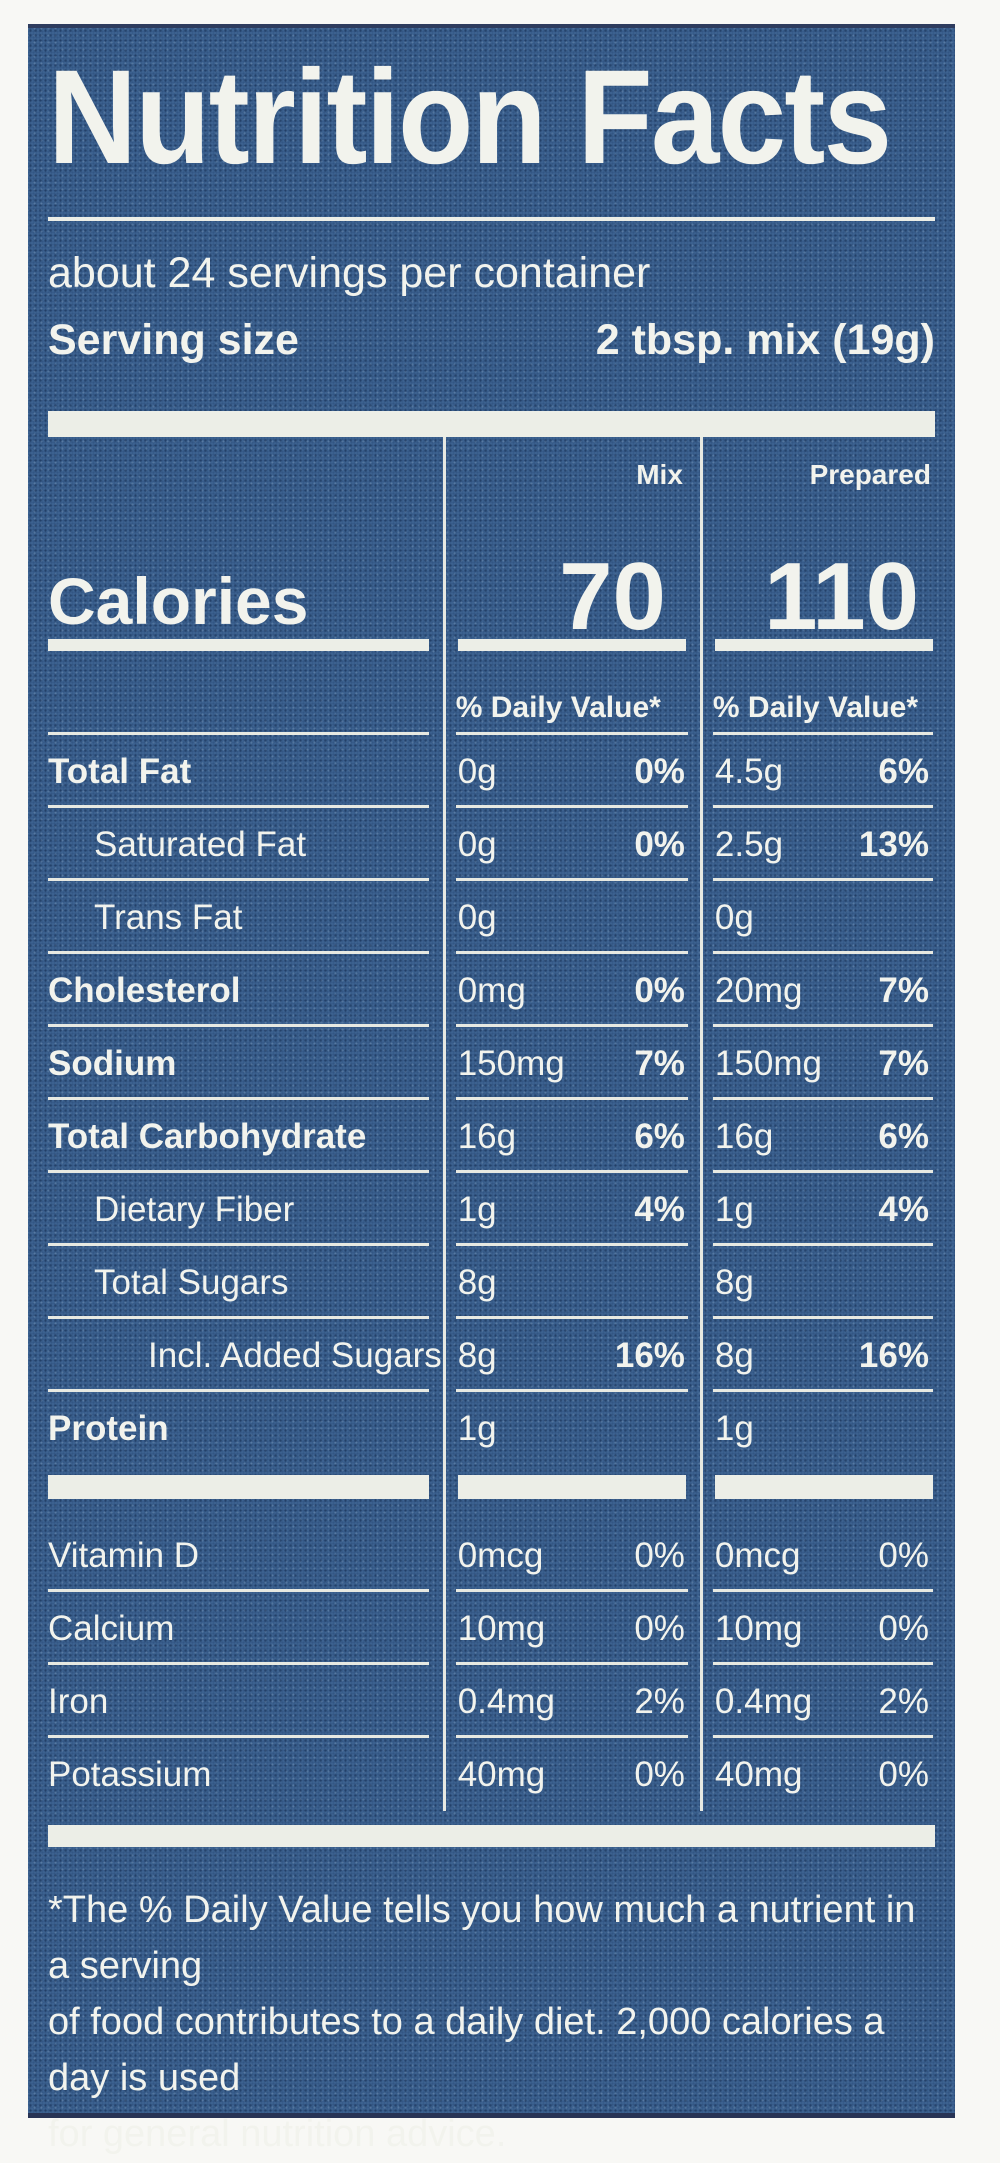 This screenshot has height=2163, width=1000. Describe the element at coordinates (749, 844) in the screenshot. I see `amount-prepared: 2.5g` at that location.